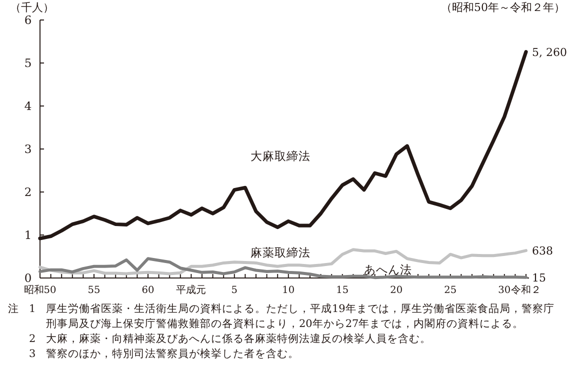  Describe the element at coordinates (230, 338) in the screenshot. I see `text: 2 大麻，麻薬・向精神薬及びあへんに係る各麻薬特例法違反の検挙人員を含む。` at that location.